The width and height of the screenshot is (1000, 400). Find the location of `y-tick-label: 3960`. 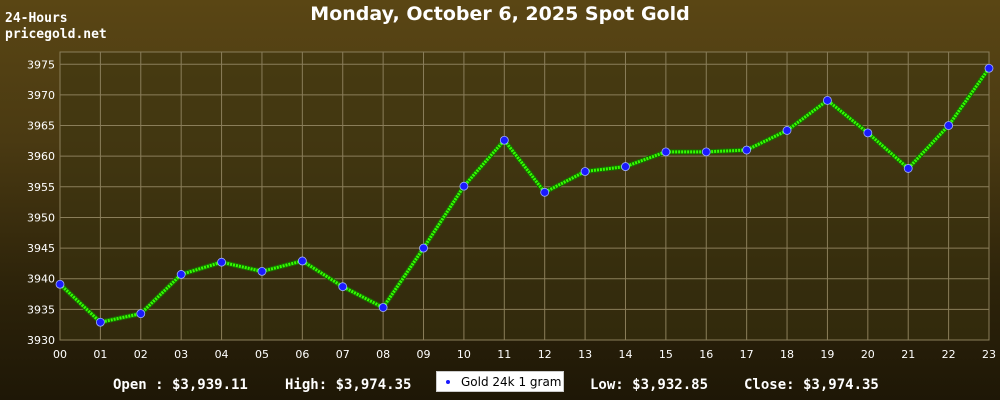

y-tick-label: 3960 is located at coordinates (41, 156).